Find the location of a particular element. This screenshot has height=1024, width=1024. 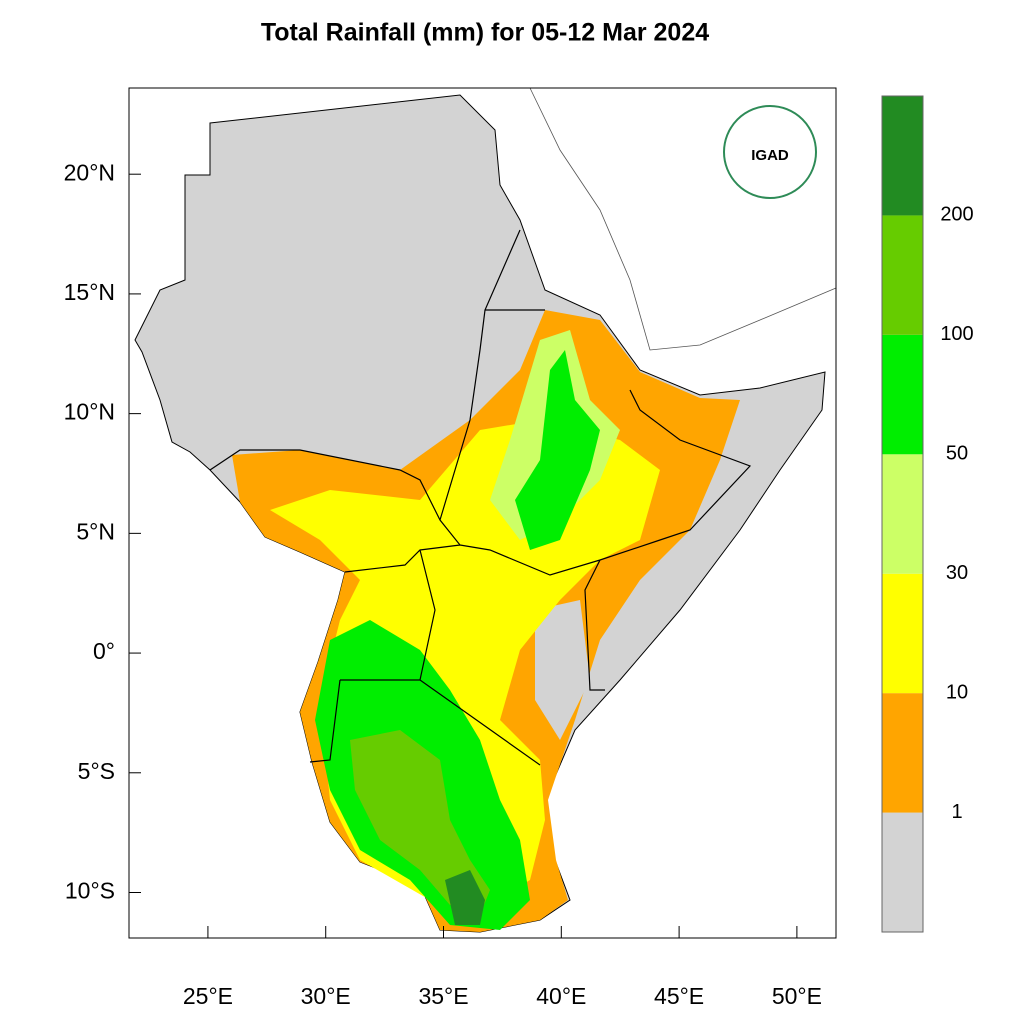

rain-dark-green is located at coordinates (465, 897).